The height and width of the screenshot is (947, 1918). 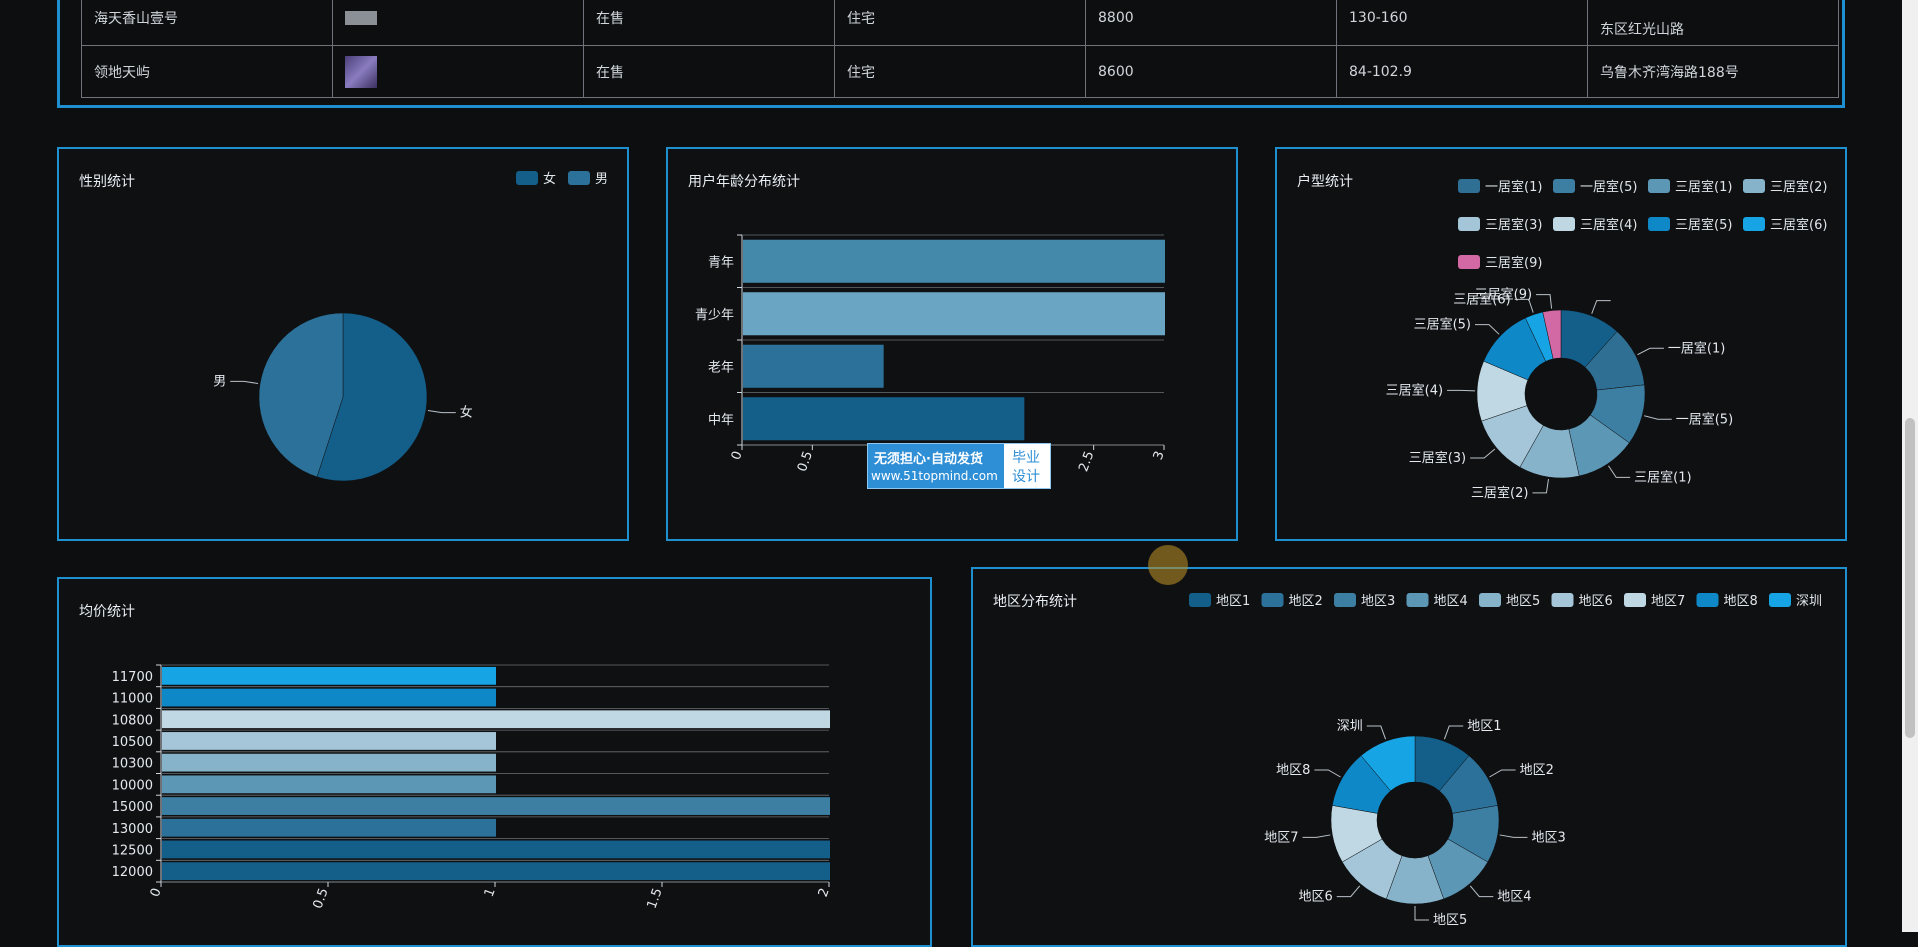 I want to click on y-tick-label: 青少年, so click(x=714, y=315).